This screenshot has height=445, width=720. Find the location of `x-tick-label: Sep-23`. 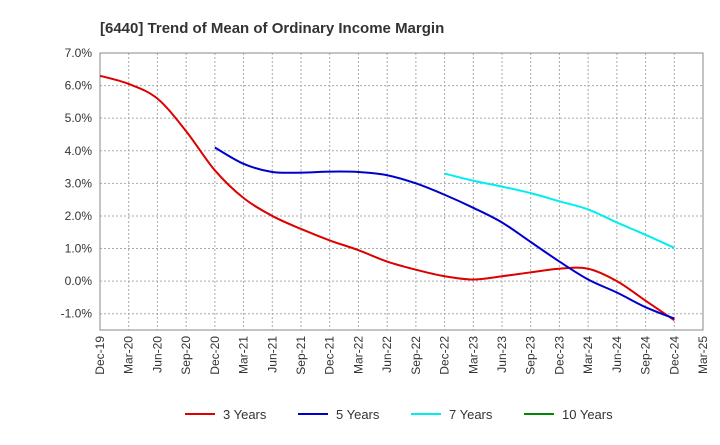

x-tick-label: Sep-23 is located at coordinates (531, 355).